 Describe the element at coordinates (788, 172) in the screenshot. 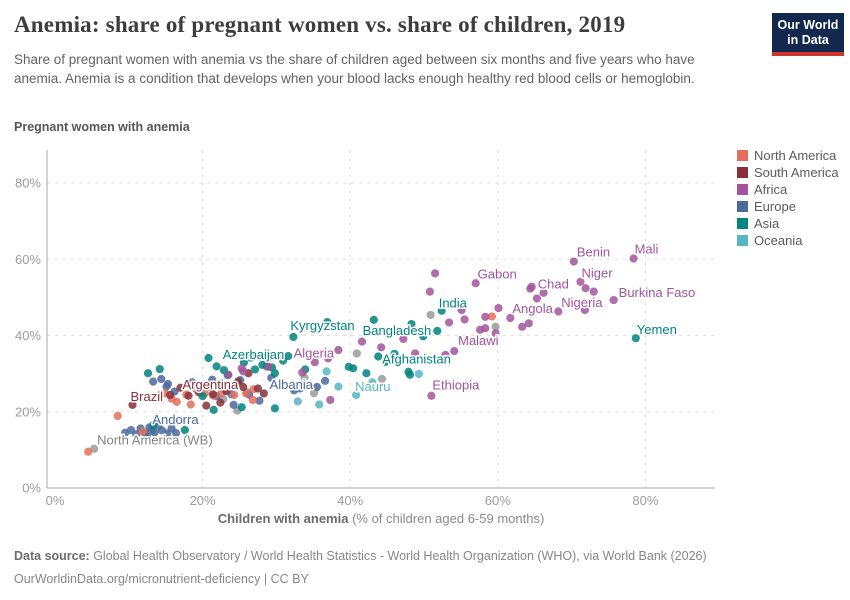

I see `legend-item-south-america: South America` at that location.